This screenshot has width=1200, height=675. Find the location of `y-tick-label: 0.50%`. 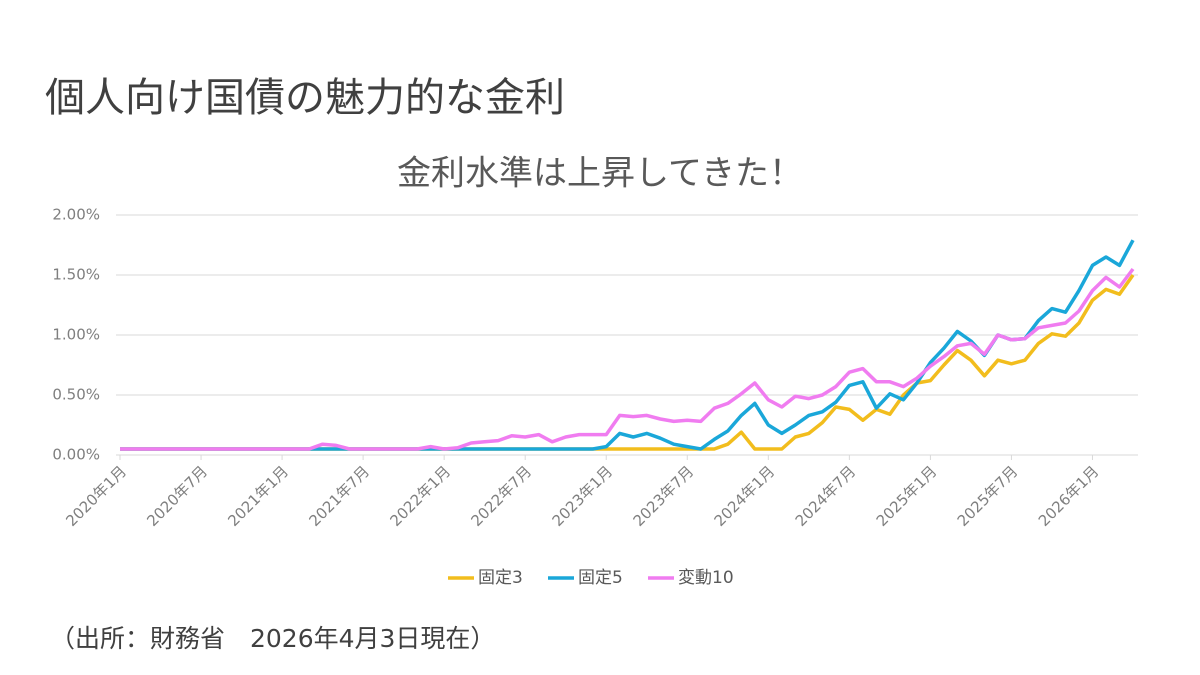

y-tick-label: 0.50% is located at coordinates (76, 395).